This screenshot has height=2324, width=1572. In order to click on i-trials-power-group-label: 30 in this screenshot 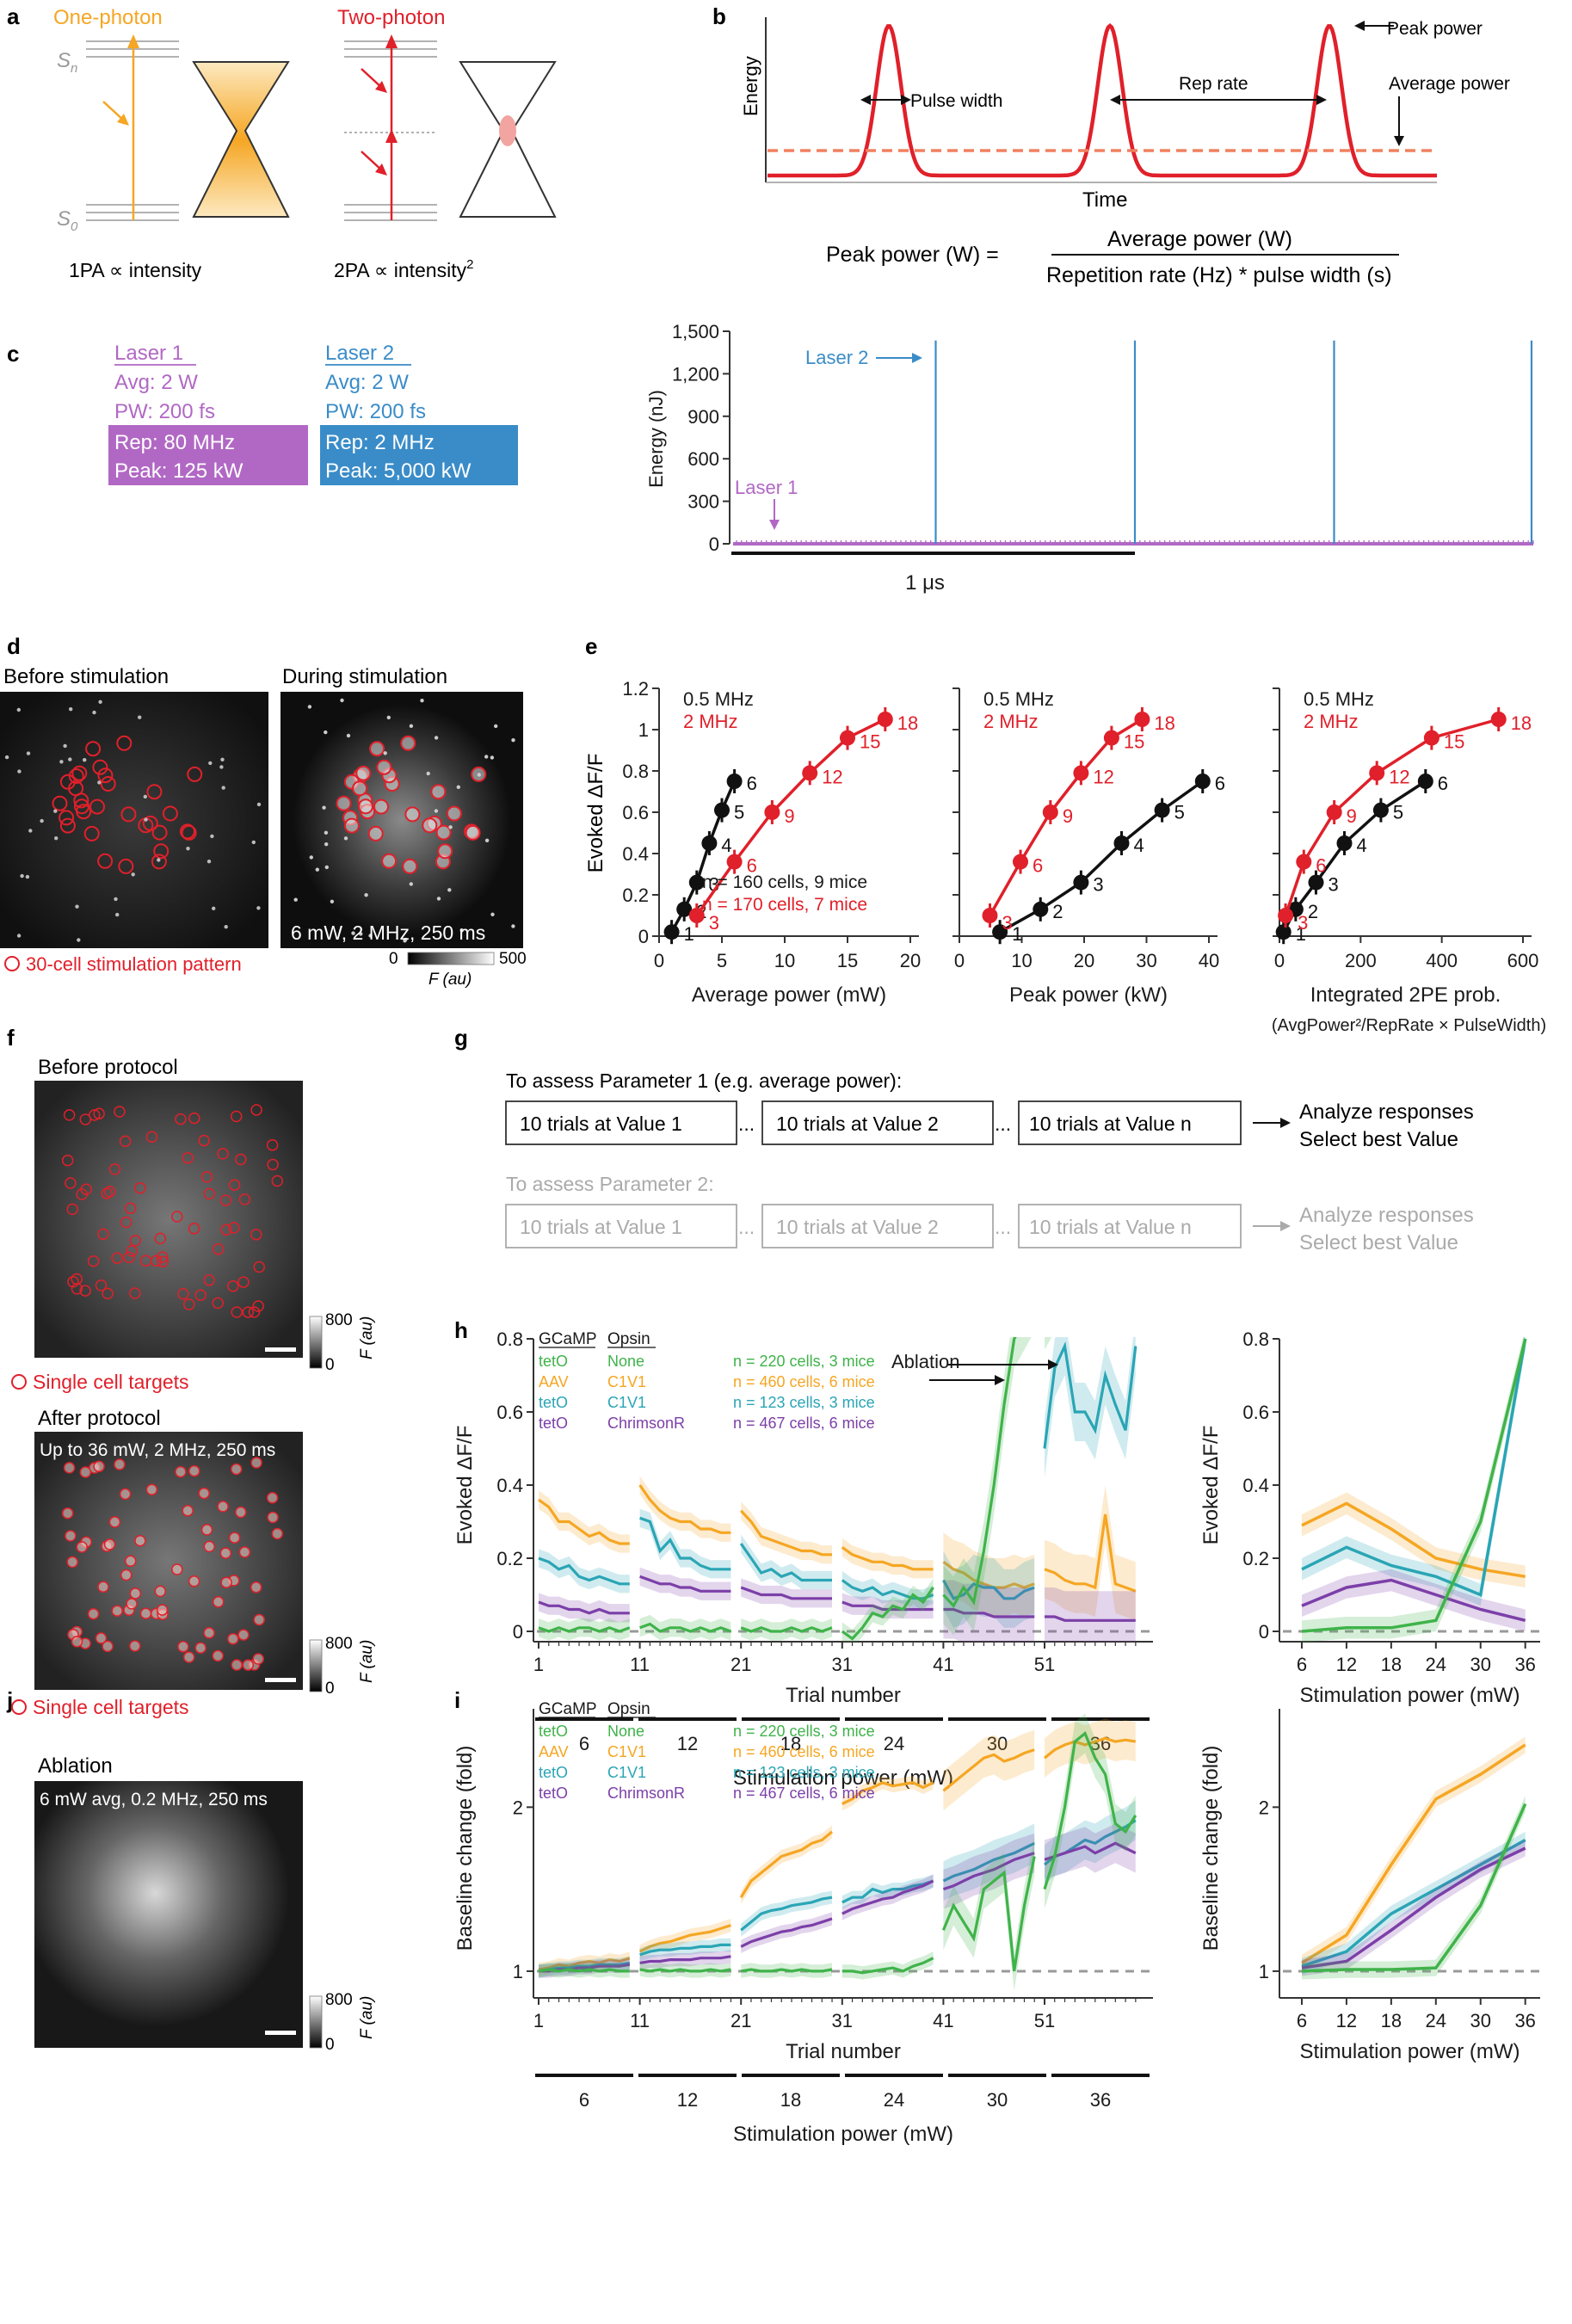, I will do `click(997, 2100)`.